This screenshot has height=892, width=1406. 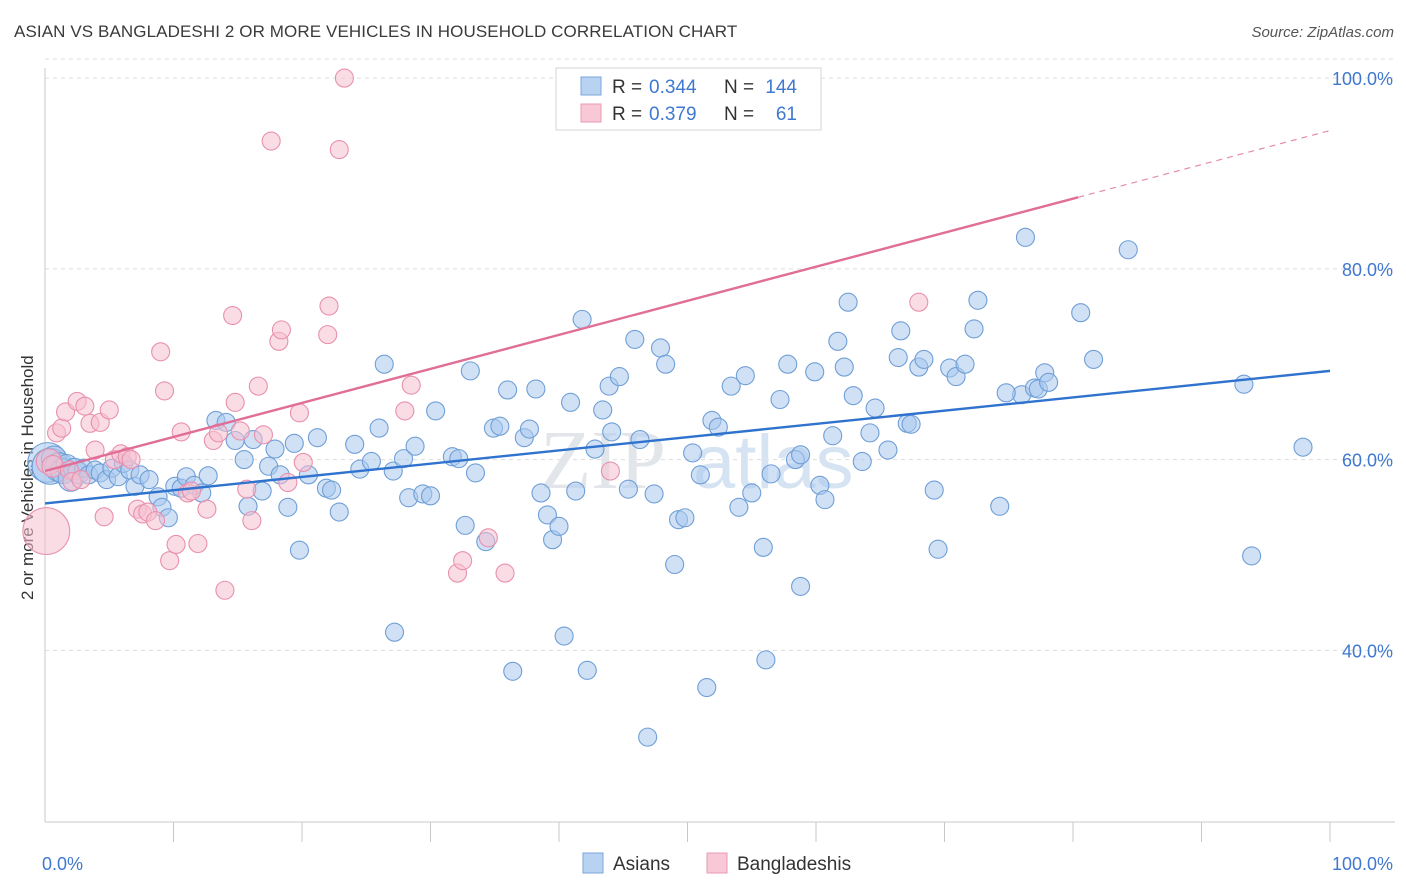 I want to click on legend-n-label-1: N =, so click(x=739, y=114).